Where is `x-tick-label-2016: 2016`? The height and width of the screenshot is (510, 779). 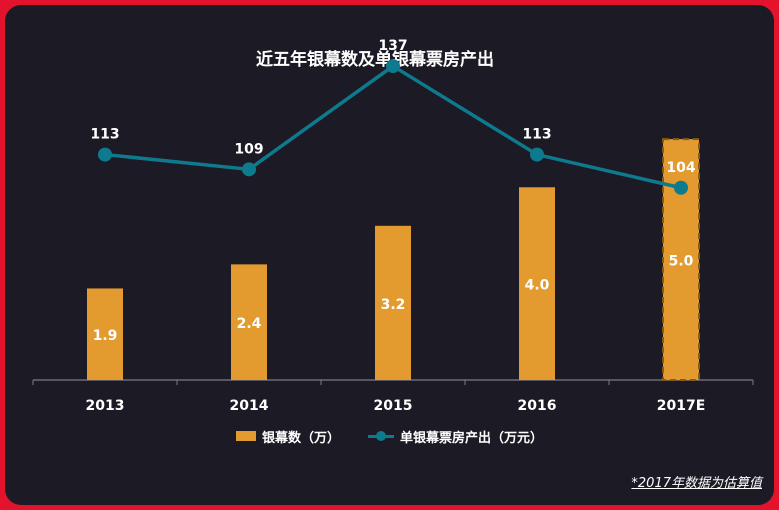
x-tick-label-2016: 2016 is located at coordinates (537, 406).